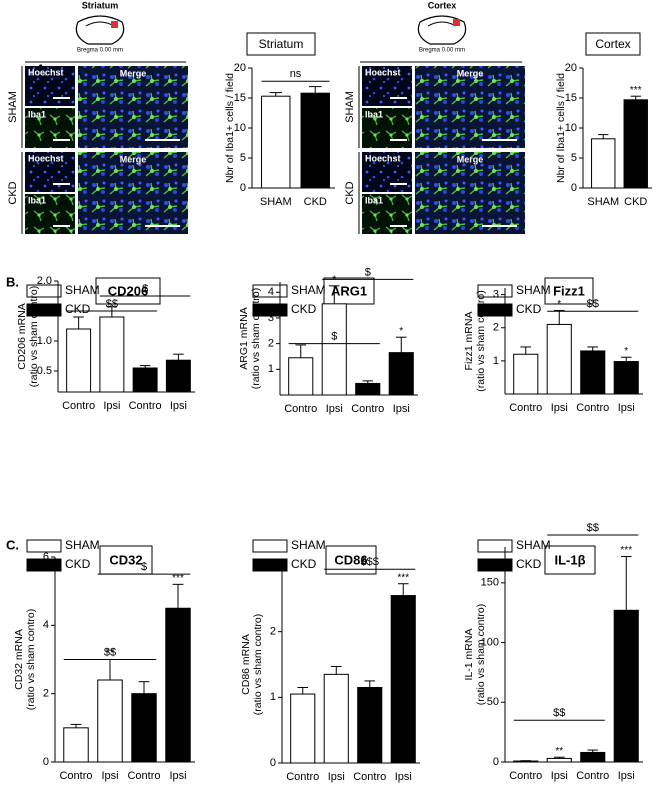  Describe the element at coordinates (296, 74) in the screenshot. I see `bracket-label: ns` at that location.